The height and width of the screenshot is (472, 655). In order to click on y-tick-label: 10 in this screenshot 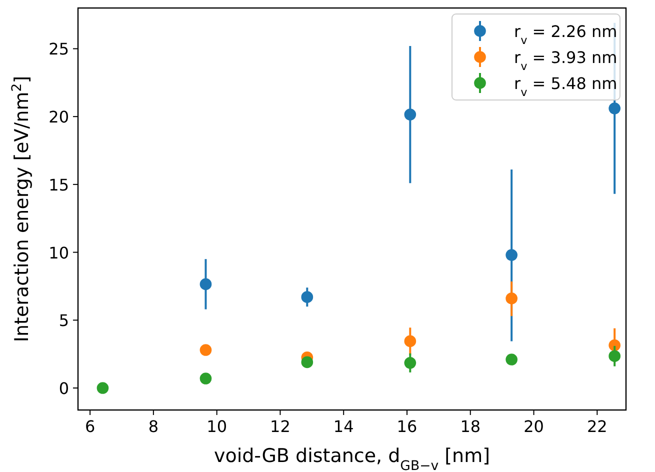, I will do `click(58, 252)`.